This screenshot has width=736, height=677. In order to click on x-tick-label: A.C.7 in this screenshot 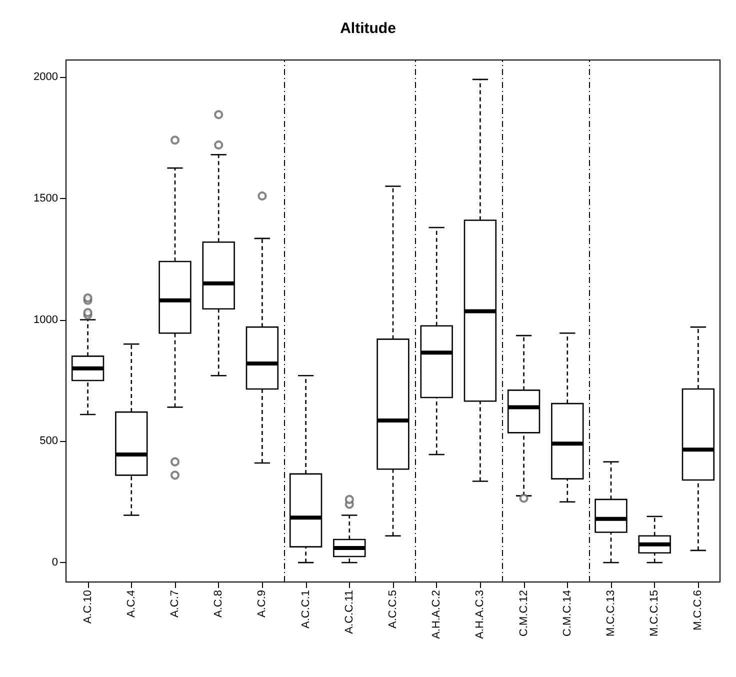, I will do `click(175, 604)`.